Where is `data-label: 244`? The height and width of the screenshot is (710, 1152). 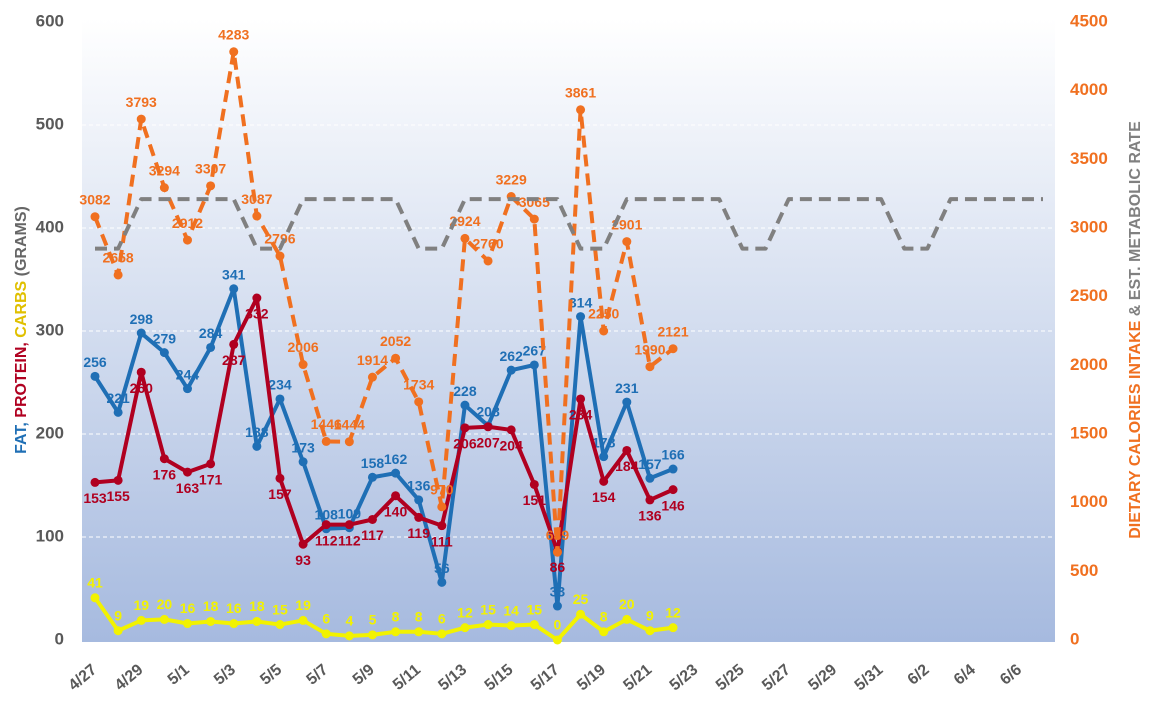
data-label: 244 is located at coordinates (188, 374).